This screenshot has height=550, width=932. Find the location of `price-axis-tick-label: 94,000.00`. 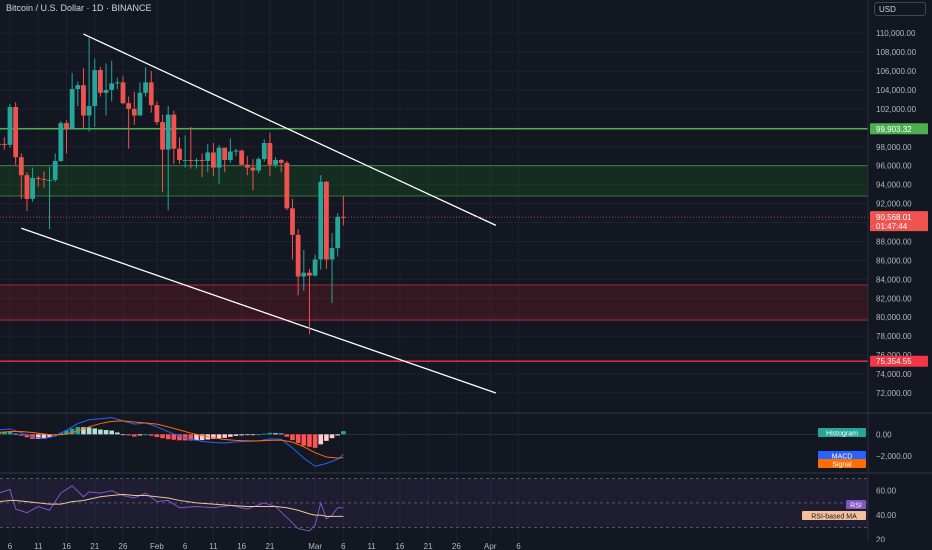

price-axis-tick-label: 94,000.00 is located at coordinates (894, 185).